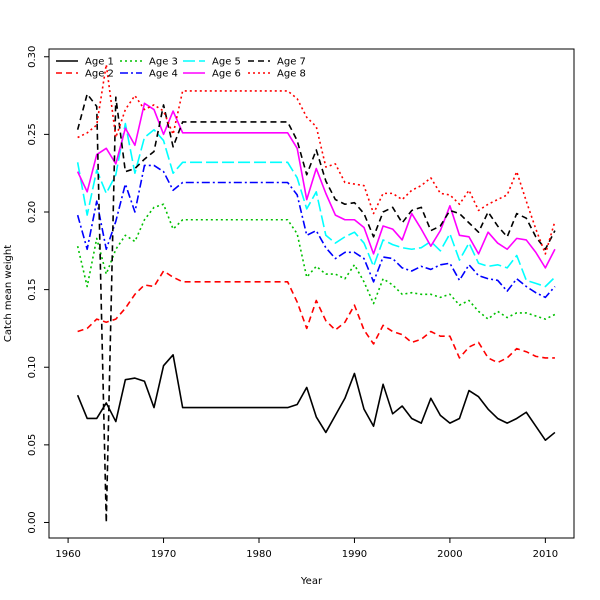  What do you see at coordinates (306, 549) in the screenshot?
I see `x-axis: 1960 1970 1980 1990 2000 2010` at bounding box center [306, 549].